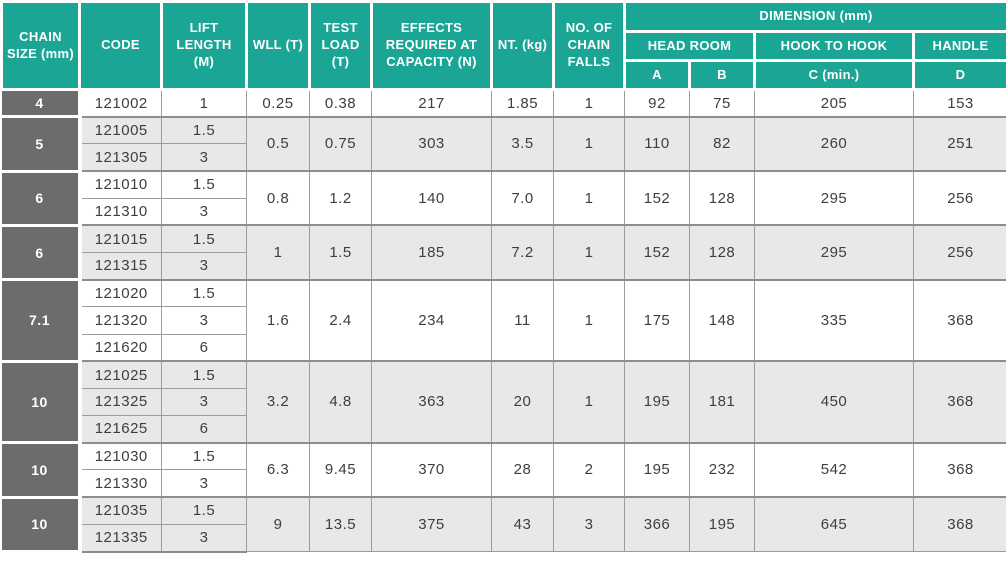 The width and height of the screenshot is (1006, 568). What do you see at coordinates (834, 402) in the screenshot?
I see `dim-c-cell: 450` at bounding box center [834, 402].